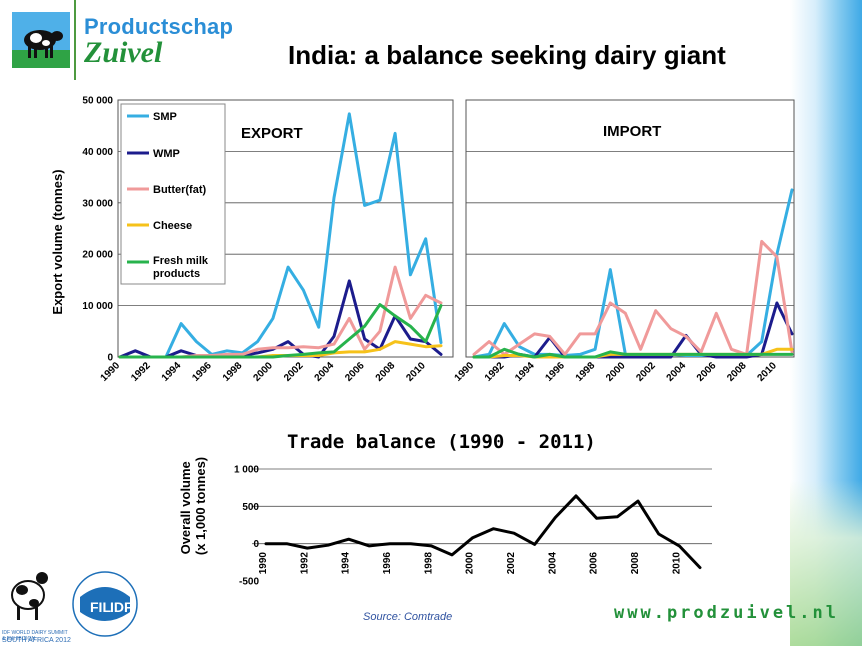 The width and height of the screenshot is (862, 646). Describe the element at coordinates (123, 52) in the screenshot. I see `brand-name-line2: Zuivel` at that location.